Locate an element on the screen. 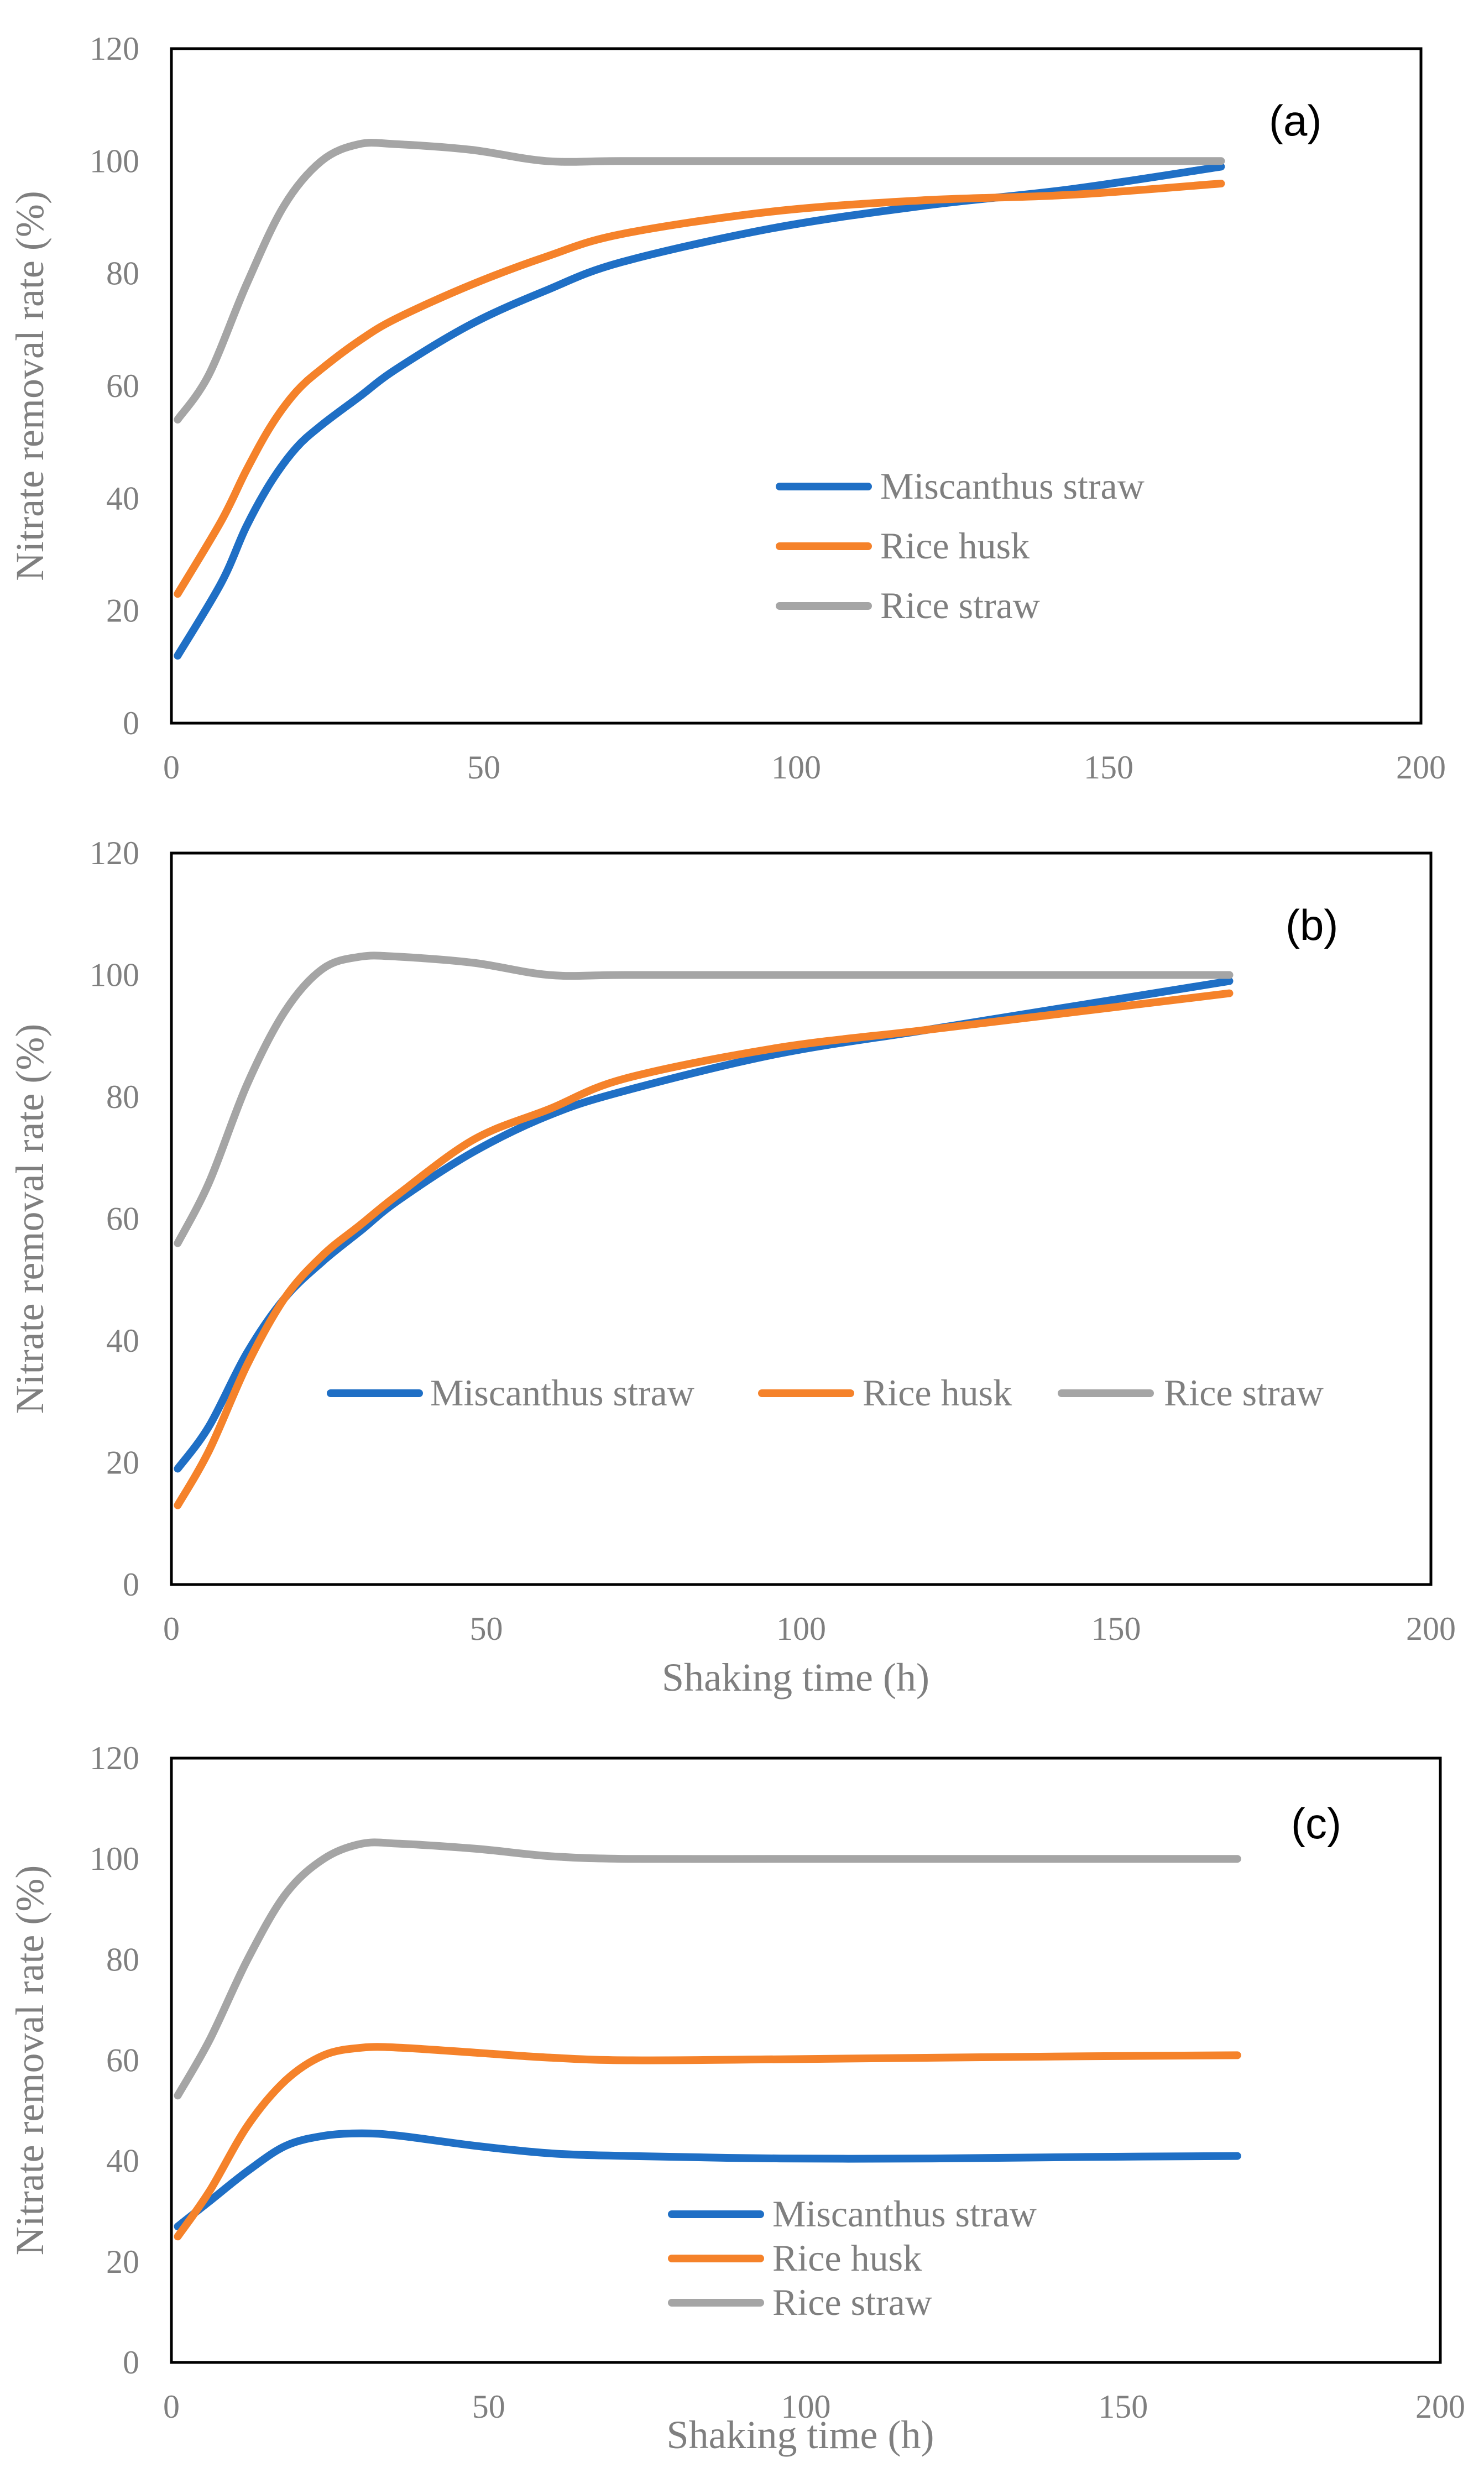  panel-label: (b) is located at coordinates (1312, 925).